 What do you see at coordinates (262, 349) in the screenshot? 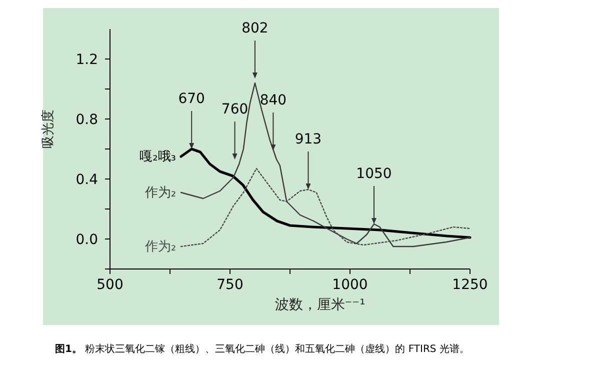
I see `caption: 图1。 粉末状三氧化二镓（粗线）、三氧化二砷（线）和五氧化二砷（虚线）的 FTIRS 光谱。` at bounding box center [262, 349].